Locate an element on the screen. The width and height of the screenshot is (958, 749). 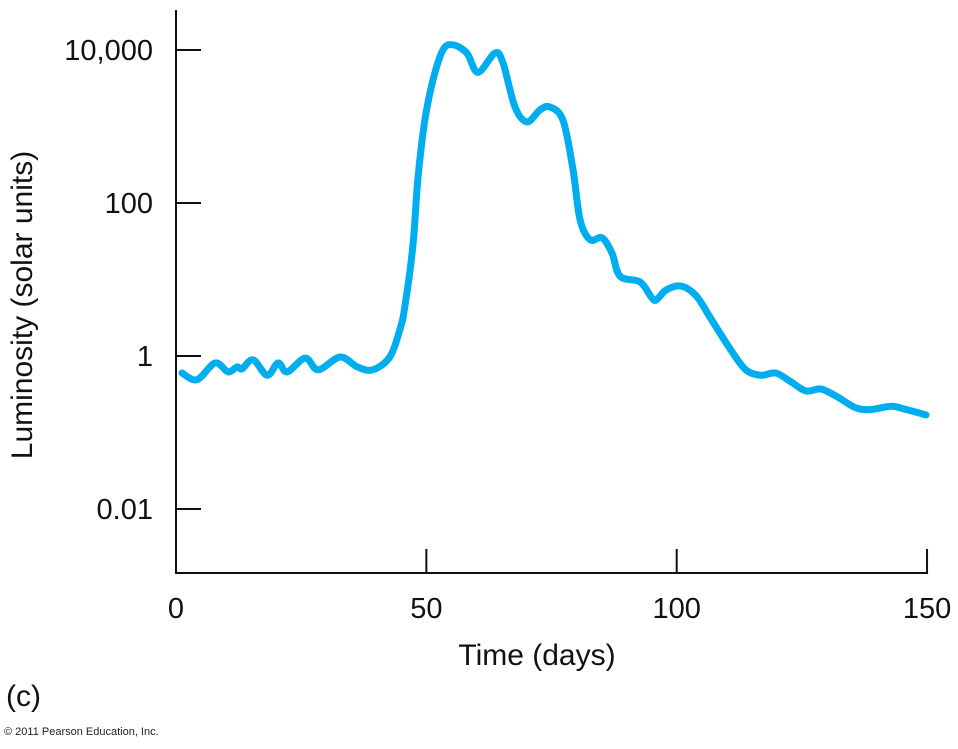
x-tick-label: 100 is located at coordinates (677, 609).